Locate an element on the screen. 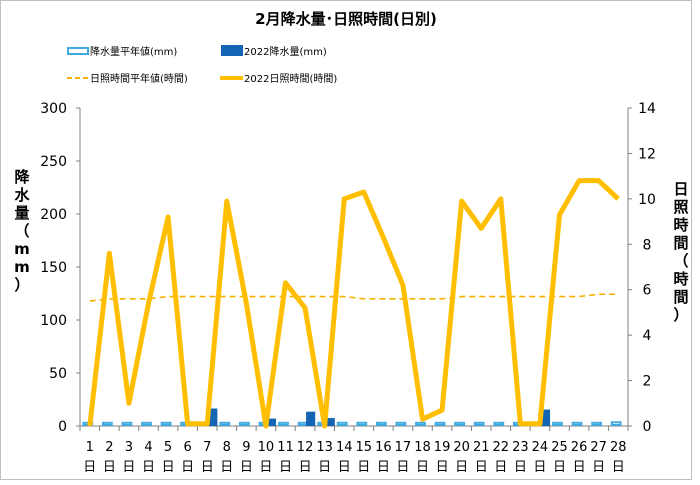  legend-swatch-precip-2022 is located at coordinates (232, 50).